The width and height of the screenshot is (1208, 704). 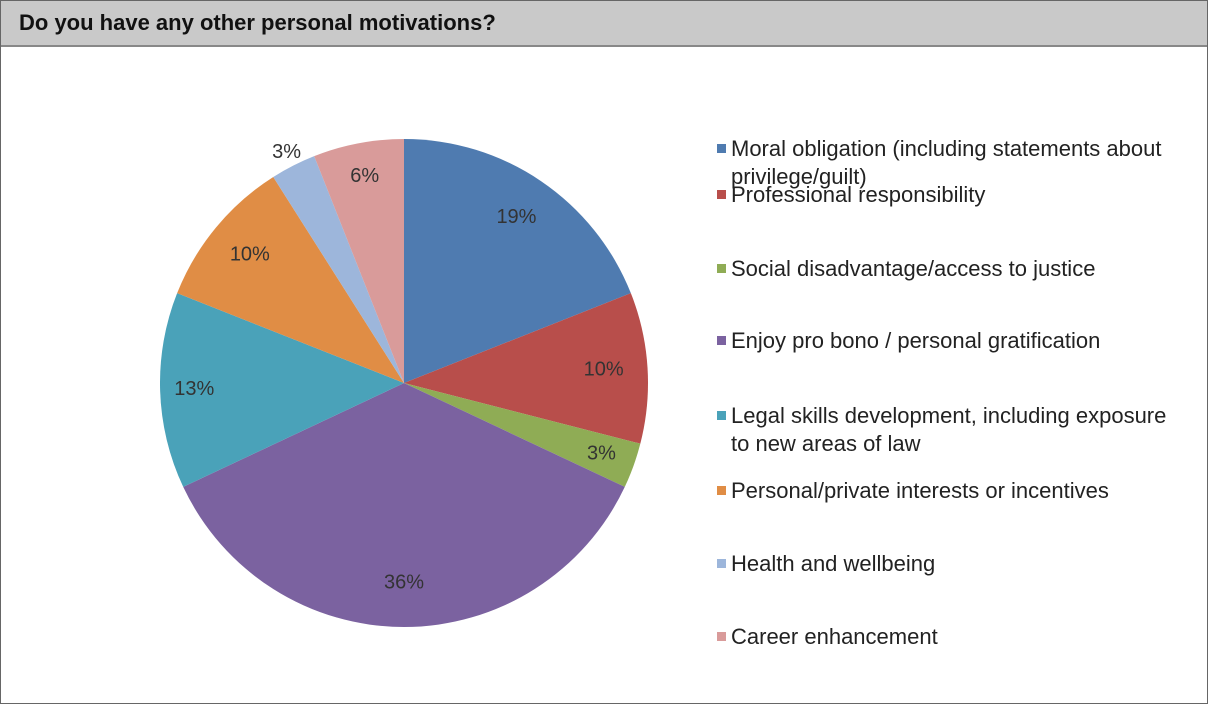 I want to click on data-label: 13%, so click(x=194, y=389).